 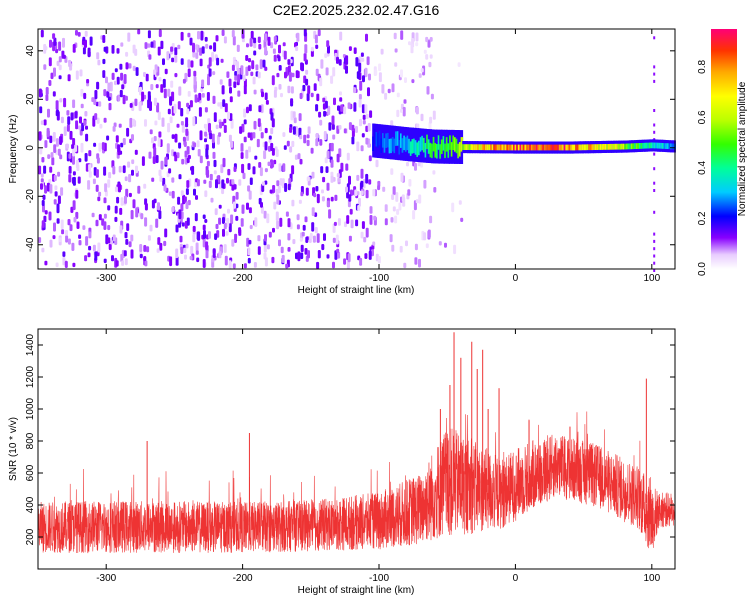 What do you see at coordinates (651, 278) in the screenshot?
I see `x-tick-label: 100` at bounding box center [651, 278].